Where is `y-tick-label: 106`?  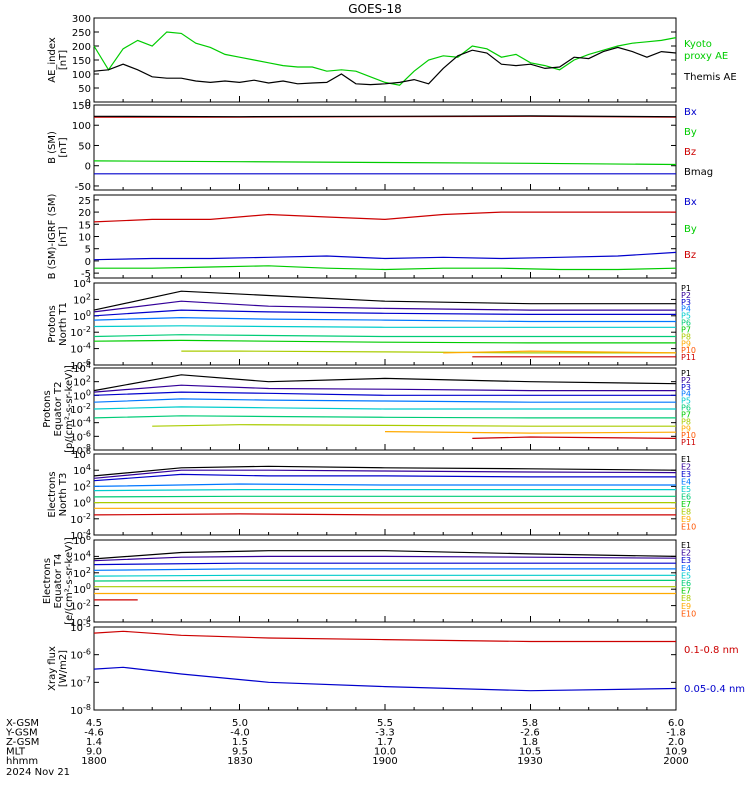 y-tick-label: 106 is located at coordinates (82, 454).